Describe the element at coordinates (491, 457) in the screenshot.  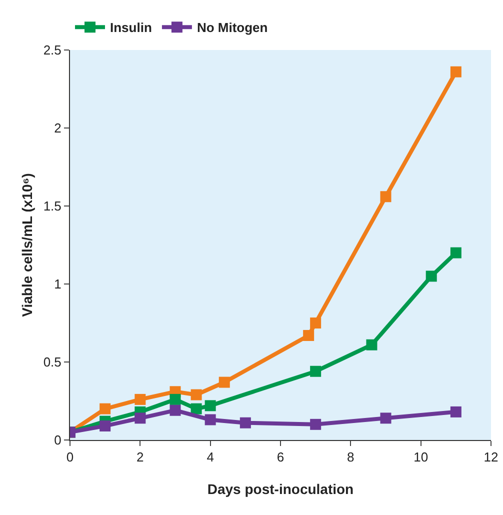
I see `x-tick-label: 12` at that location.